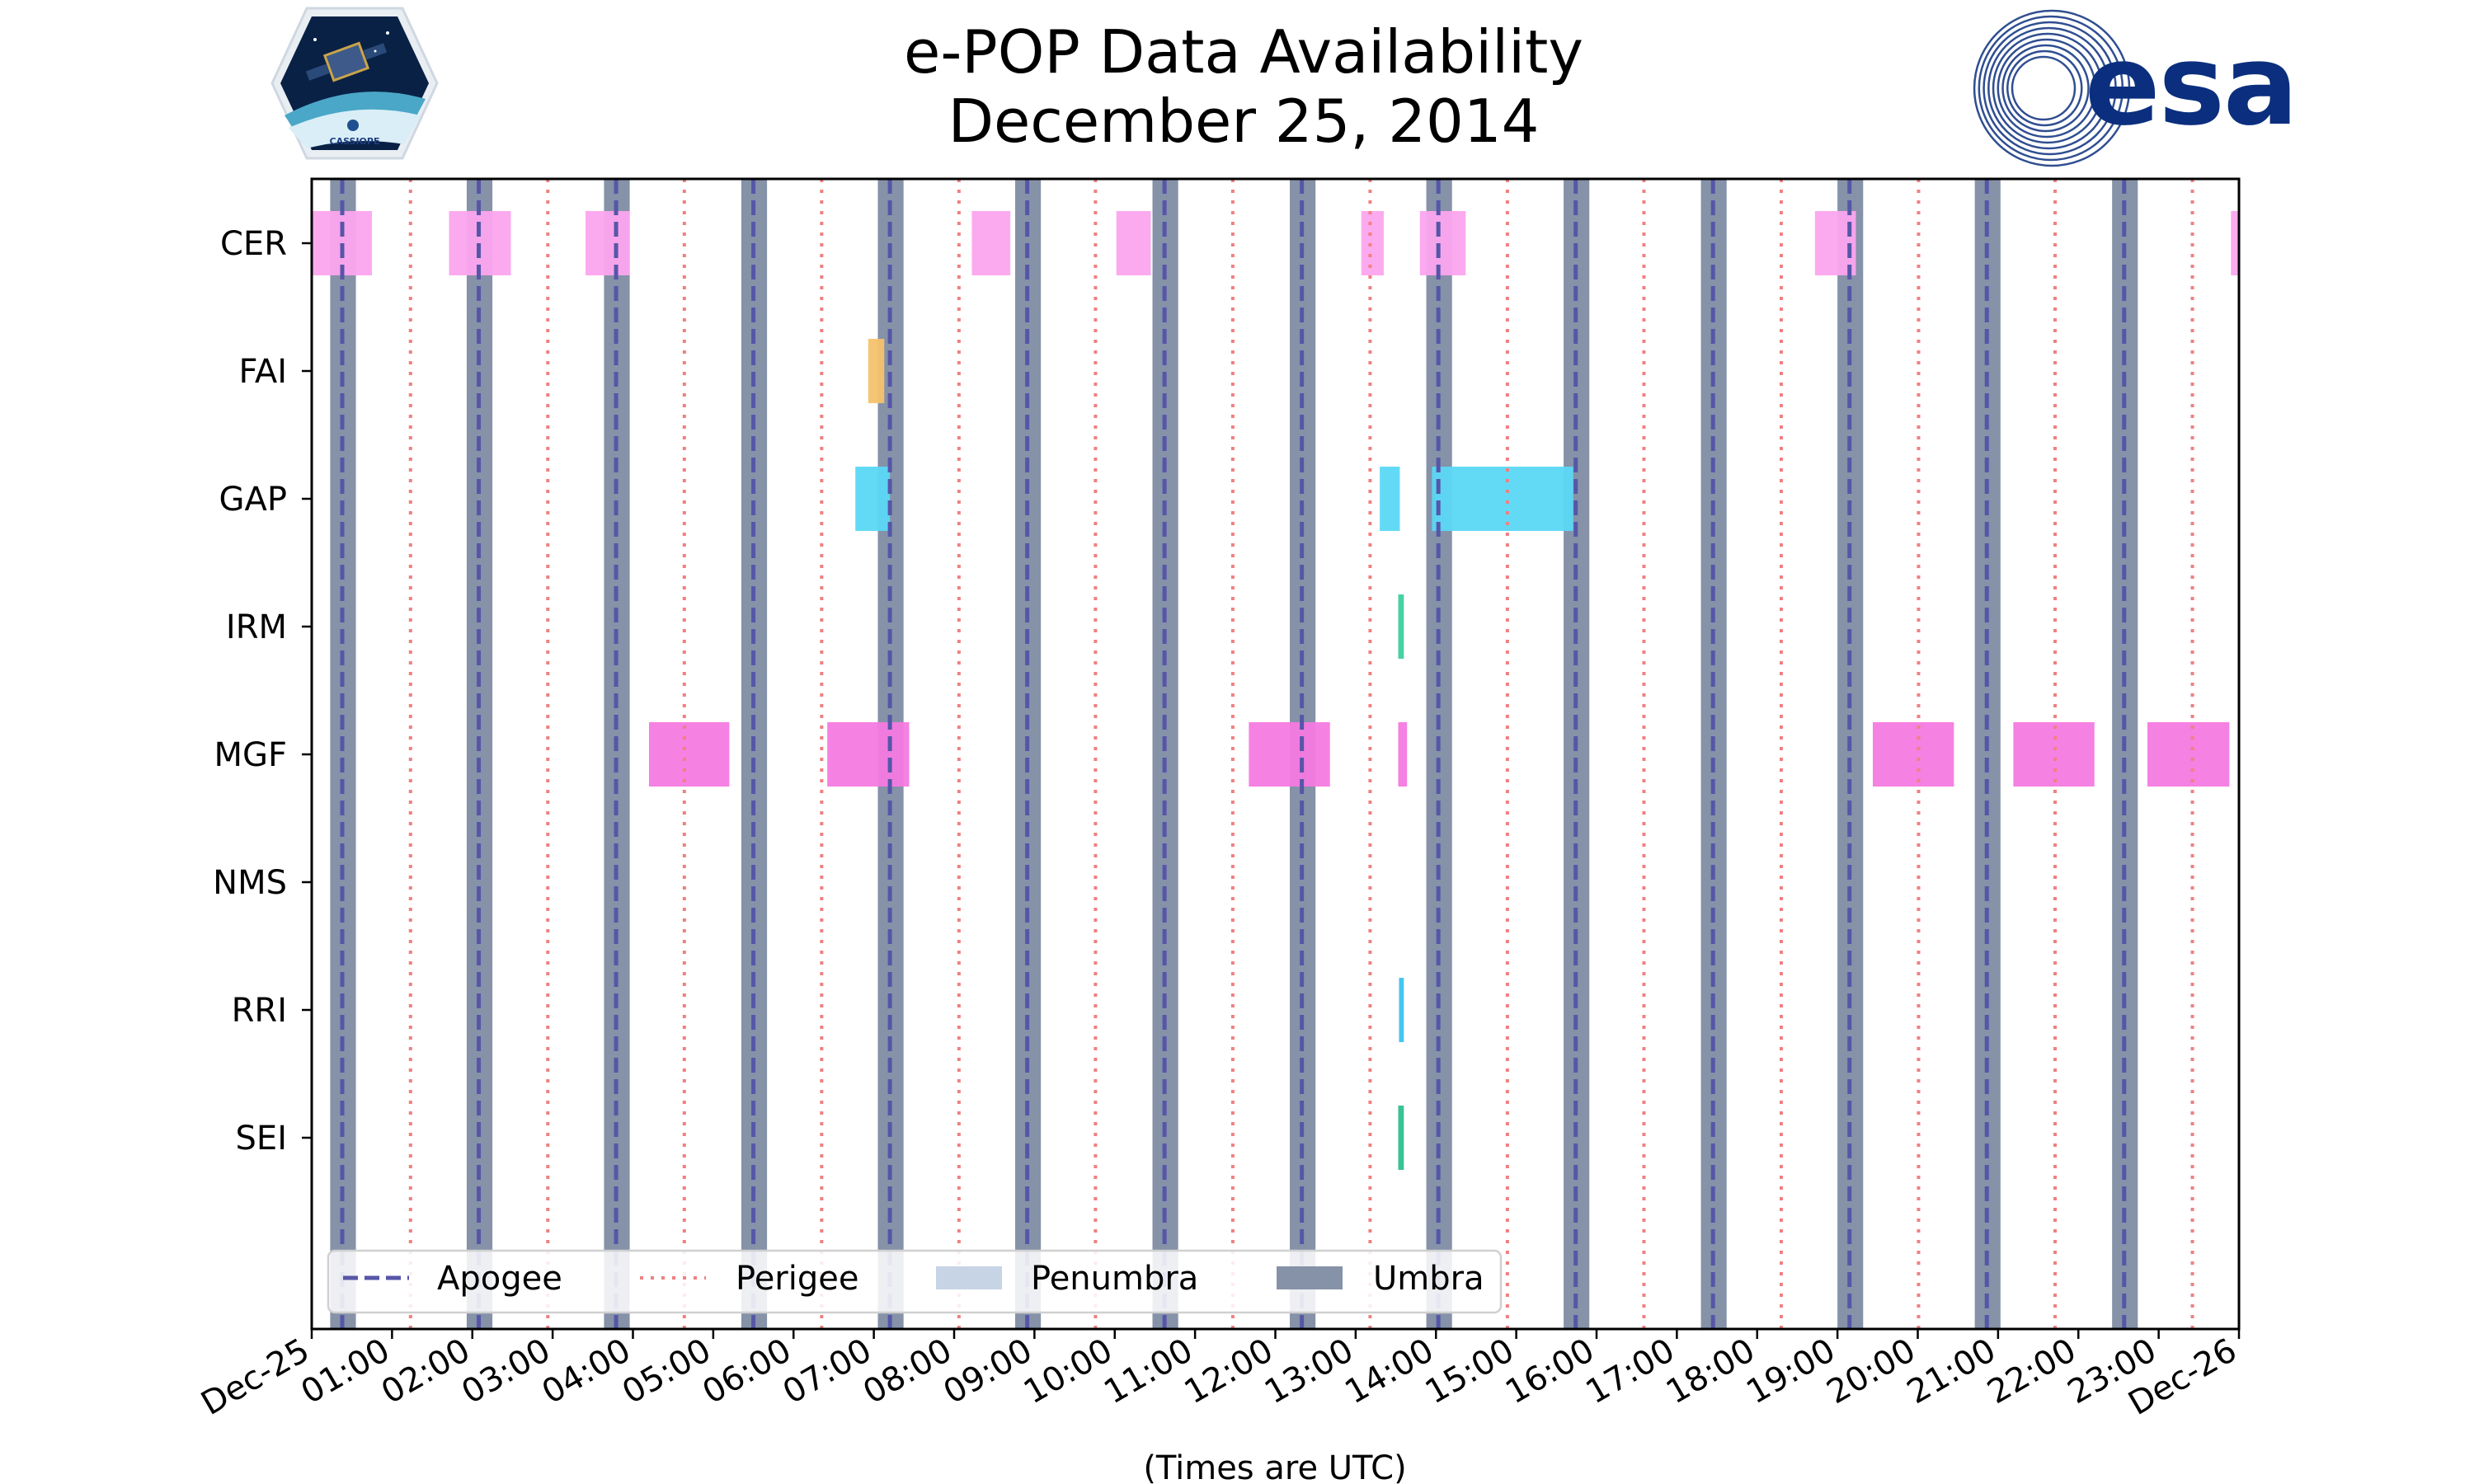  I want to click on x-tick-label: 11:00, so click(1148, 1371).